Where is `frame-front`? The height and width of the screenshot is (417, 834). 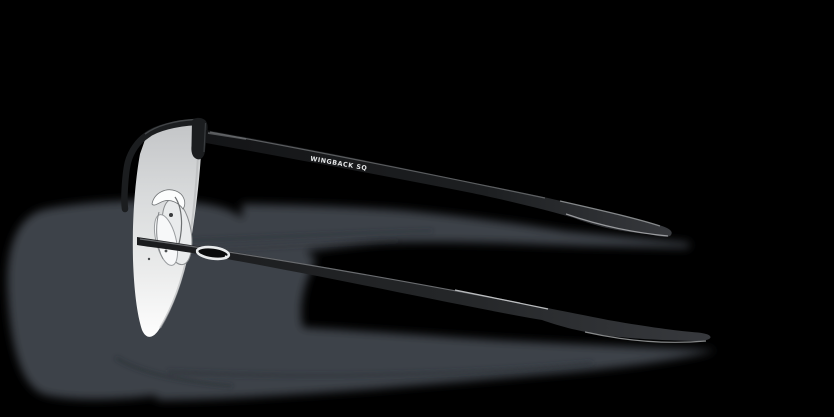 frame-front is located at coordinates (164, 165).